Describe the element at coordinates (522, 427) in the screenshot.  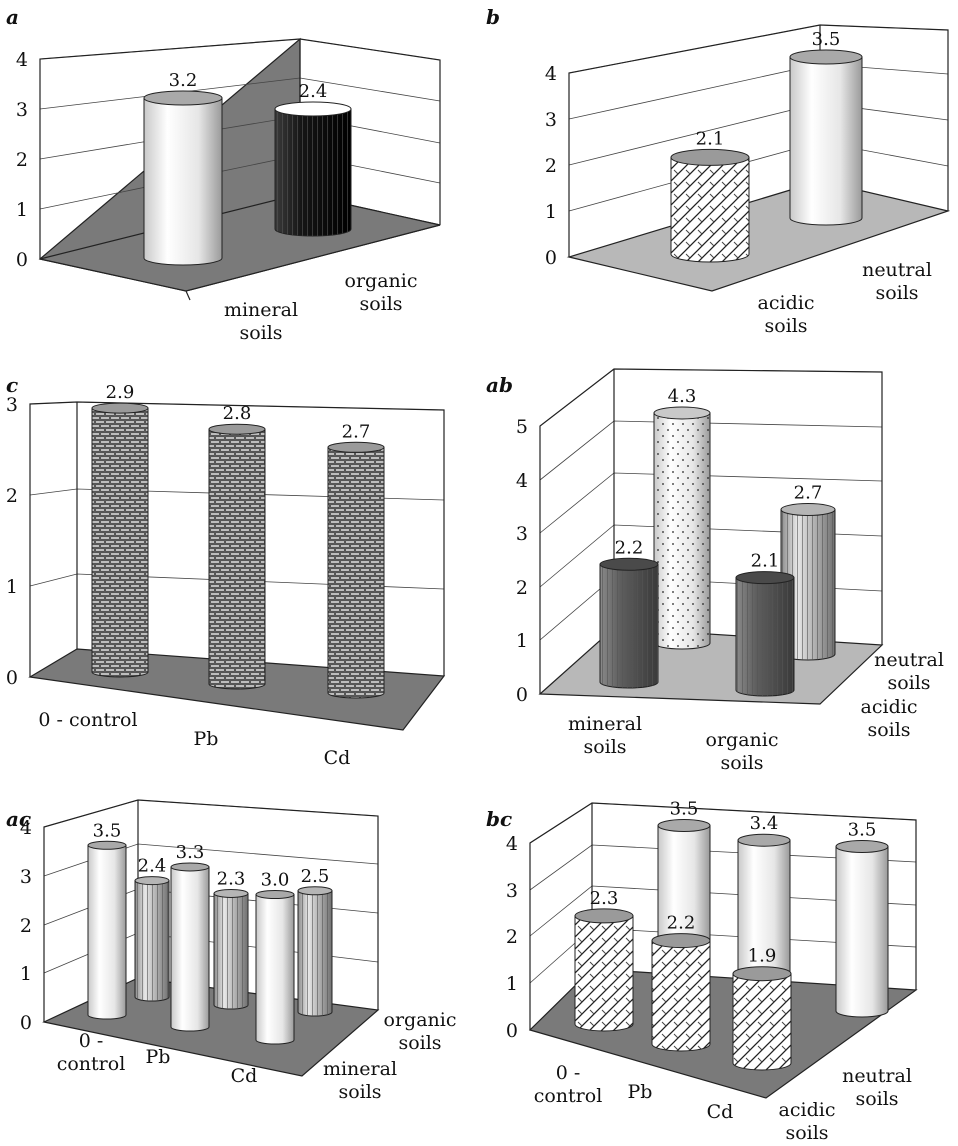
I see `panel-ab-ytick-5: 5` at that location.